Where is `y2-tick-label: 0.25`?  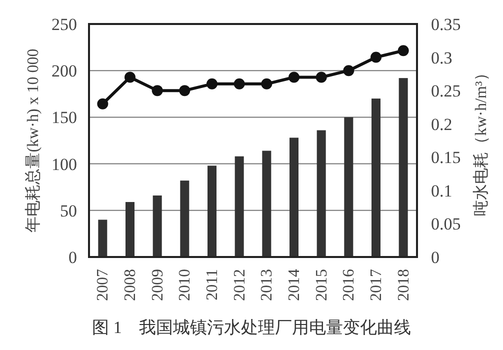
y2-tick-label: 0.25 is located at coordinates (446, 91).